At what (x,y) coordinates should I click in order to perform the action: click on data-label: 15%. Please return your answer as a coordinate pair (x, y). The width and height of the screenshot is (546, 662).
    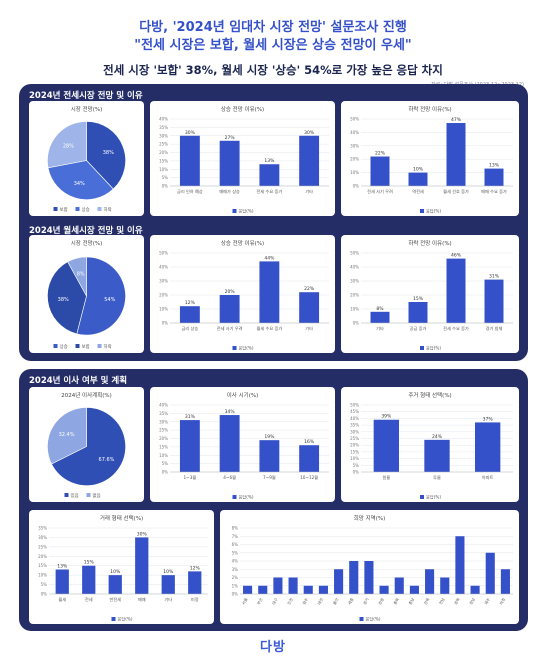
    Looking at the image, I should click on (89, 563).